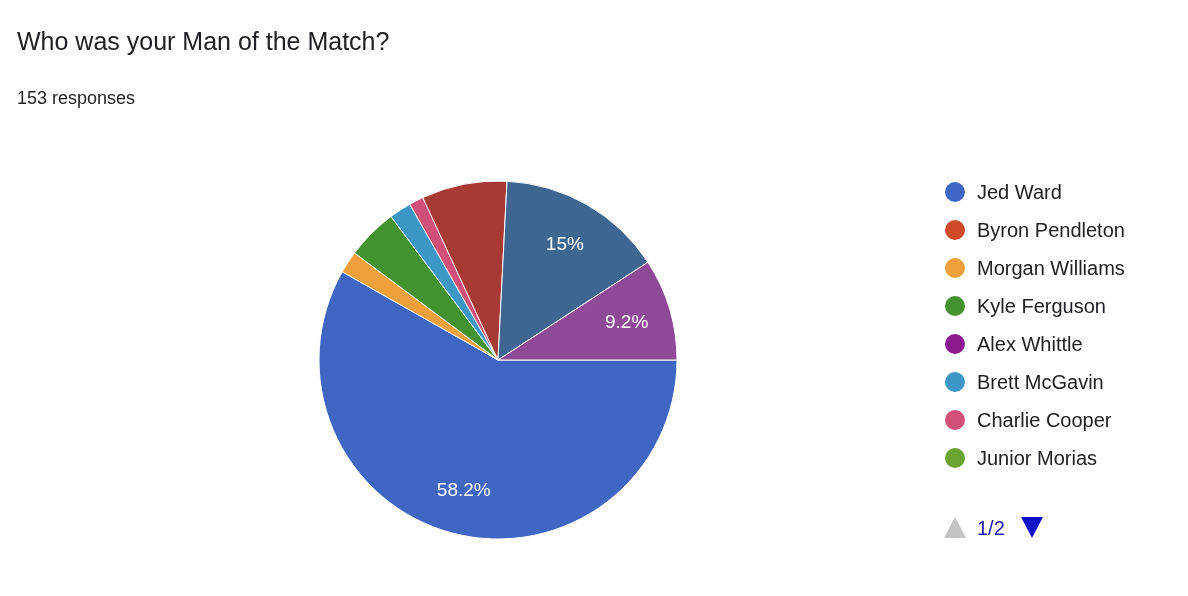 The height and width of the screenshot is (596, 1188). Describe the element at coordinates (463, 490) in the screenshot. I see `data-label: 58.2%` at that location.